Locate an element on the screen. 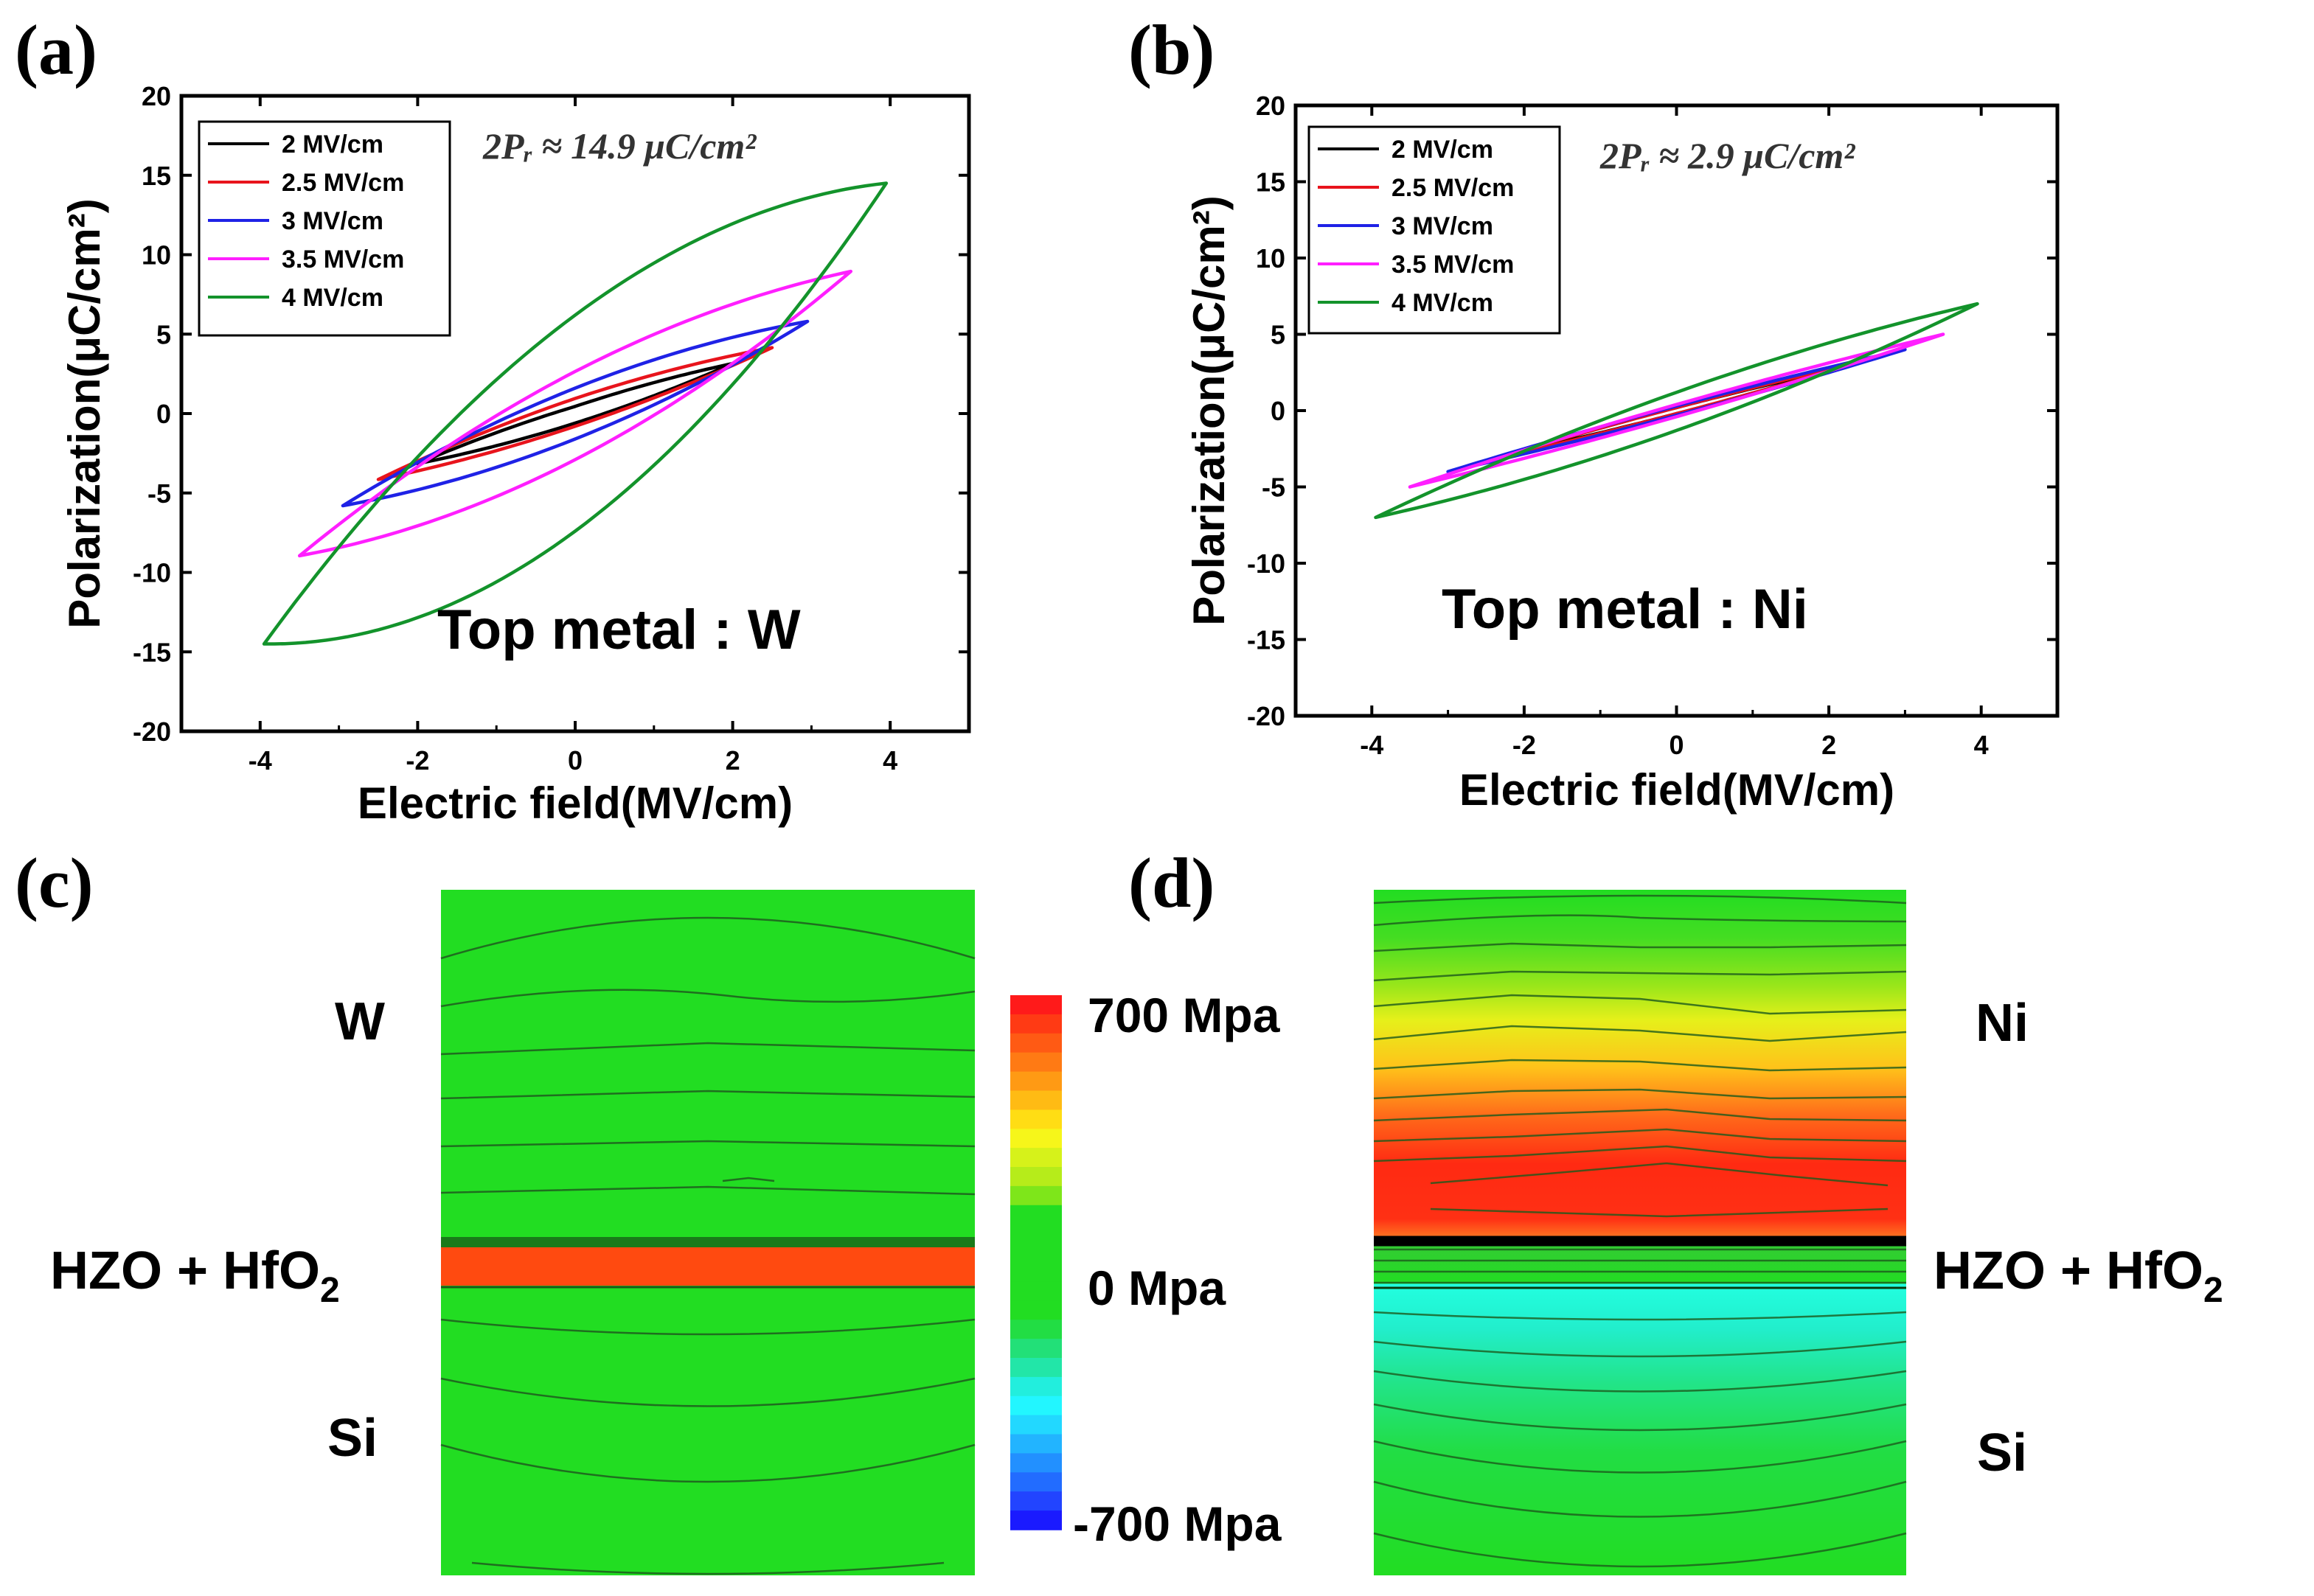  stress-map-c is located at coordinates (708, 1232).